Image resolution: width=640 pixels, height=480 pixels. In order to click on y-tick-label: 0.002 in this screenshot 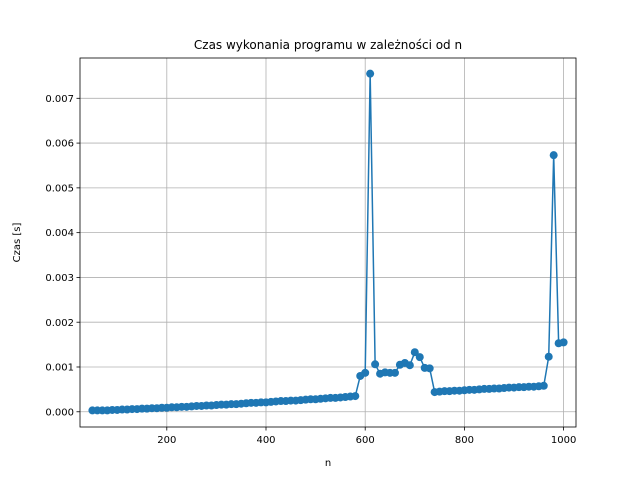, I will do `click(59, 323)`.